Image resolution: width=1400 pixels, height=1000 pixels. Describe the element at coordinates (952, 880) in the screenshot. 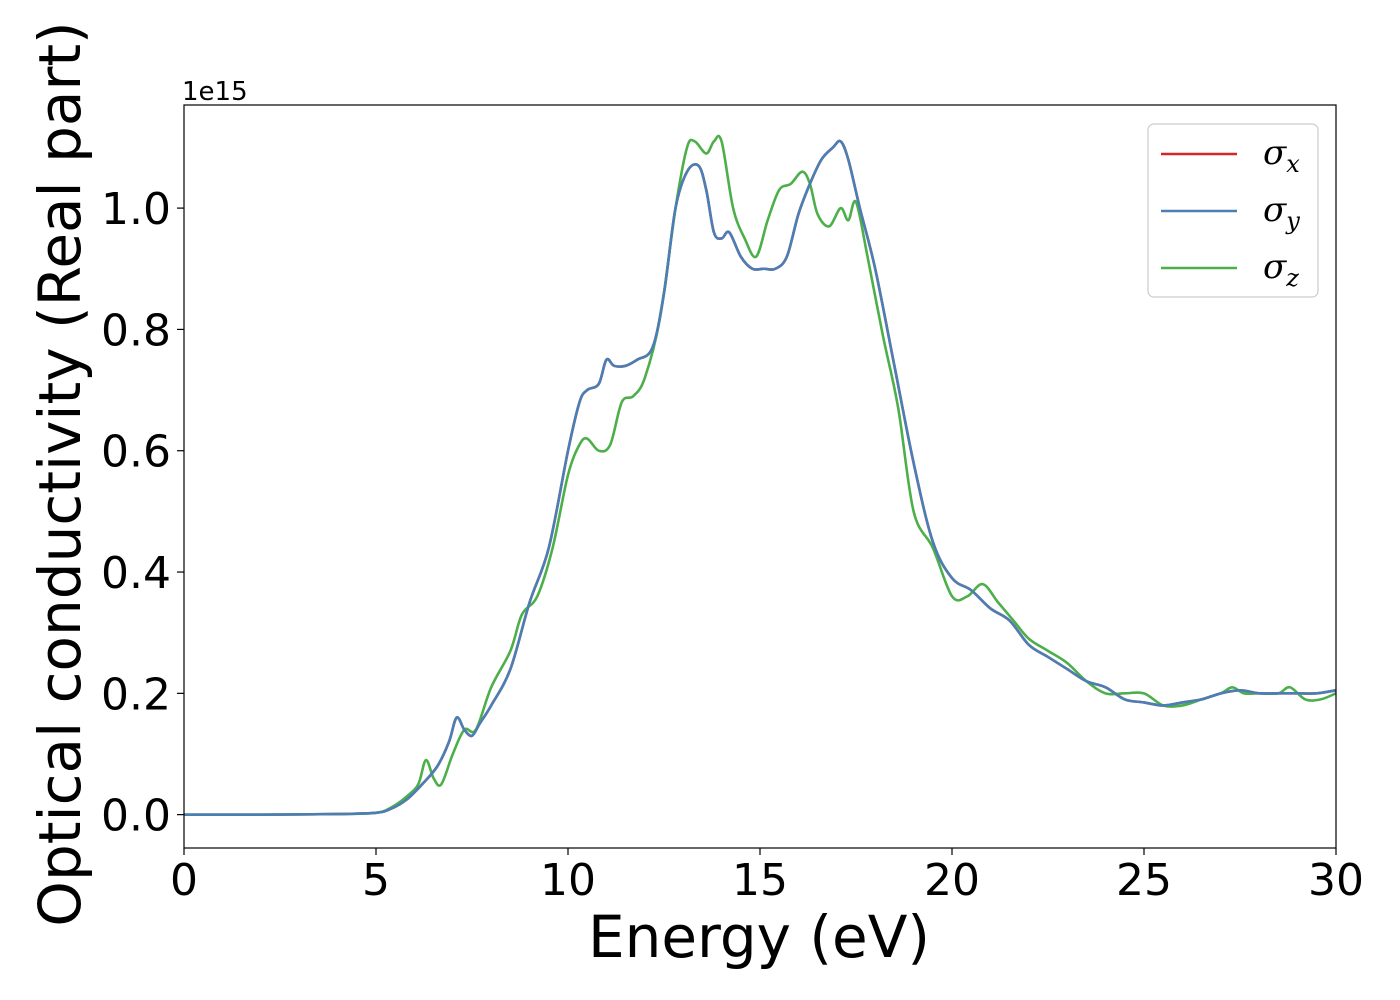

I see `x-tick-label: 20` at that location.